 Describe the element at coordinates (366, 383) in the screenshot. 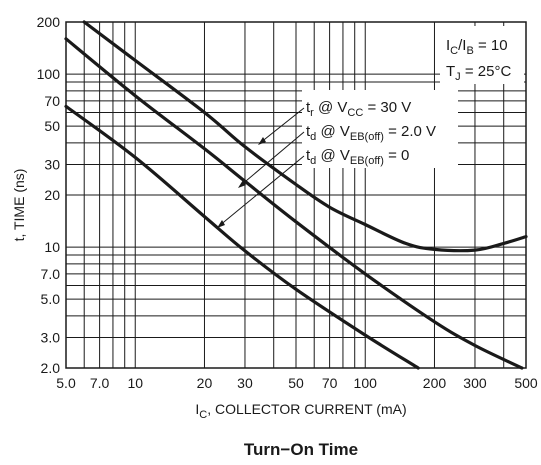

I see `x-tick-label: 100` at that location.